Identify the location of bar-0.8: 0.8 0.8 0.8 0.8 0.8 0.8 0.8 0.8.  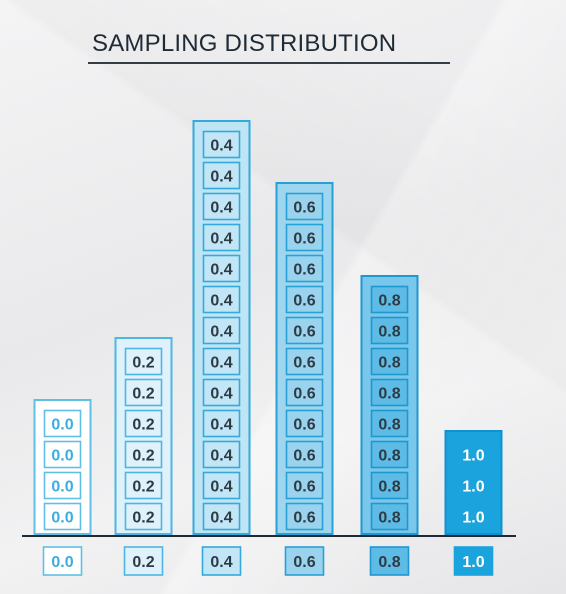
(389, 405).